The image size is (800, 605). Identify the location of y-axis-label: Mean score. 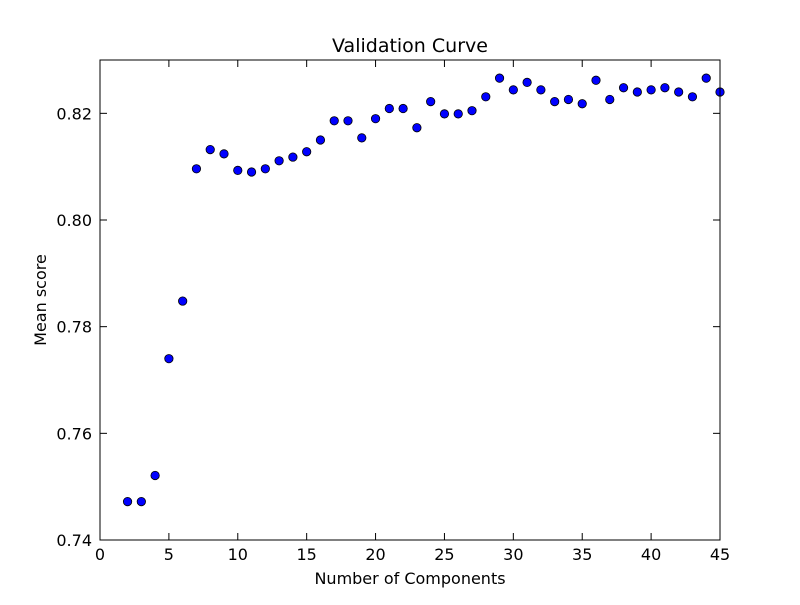
(40, 300).